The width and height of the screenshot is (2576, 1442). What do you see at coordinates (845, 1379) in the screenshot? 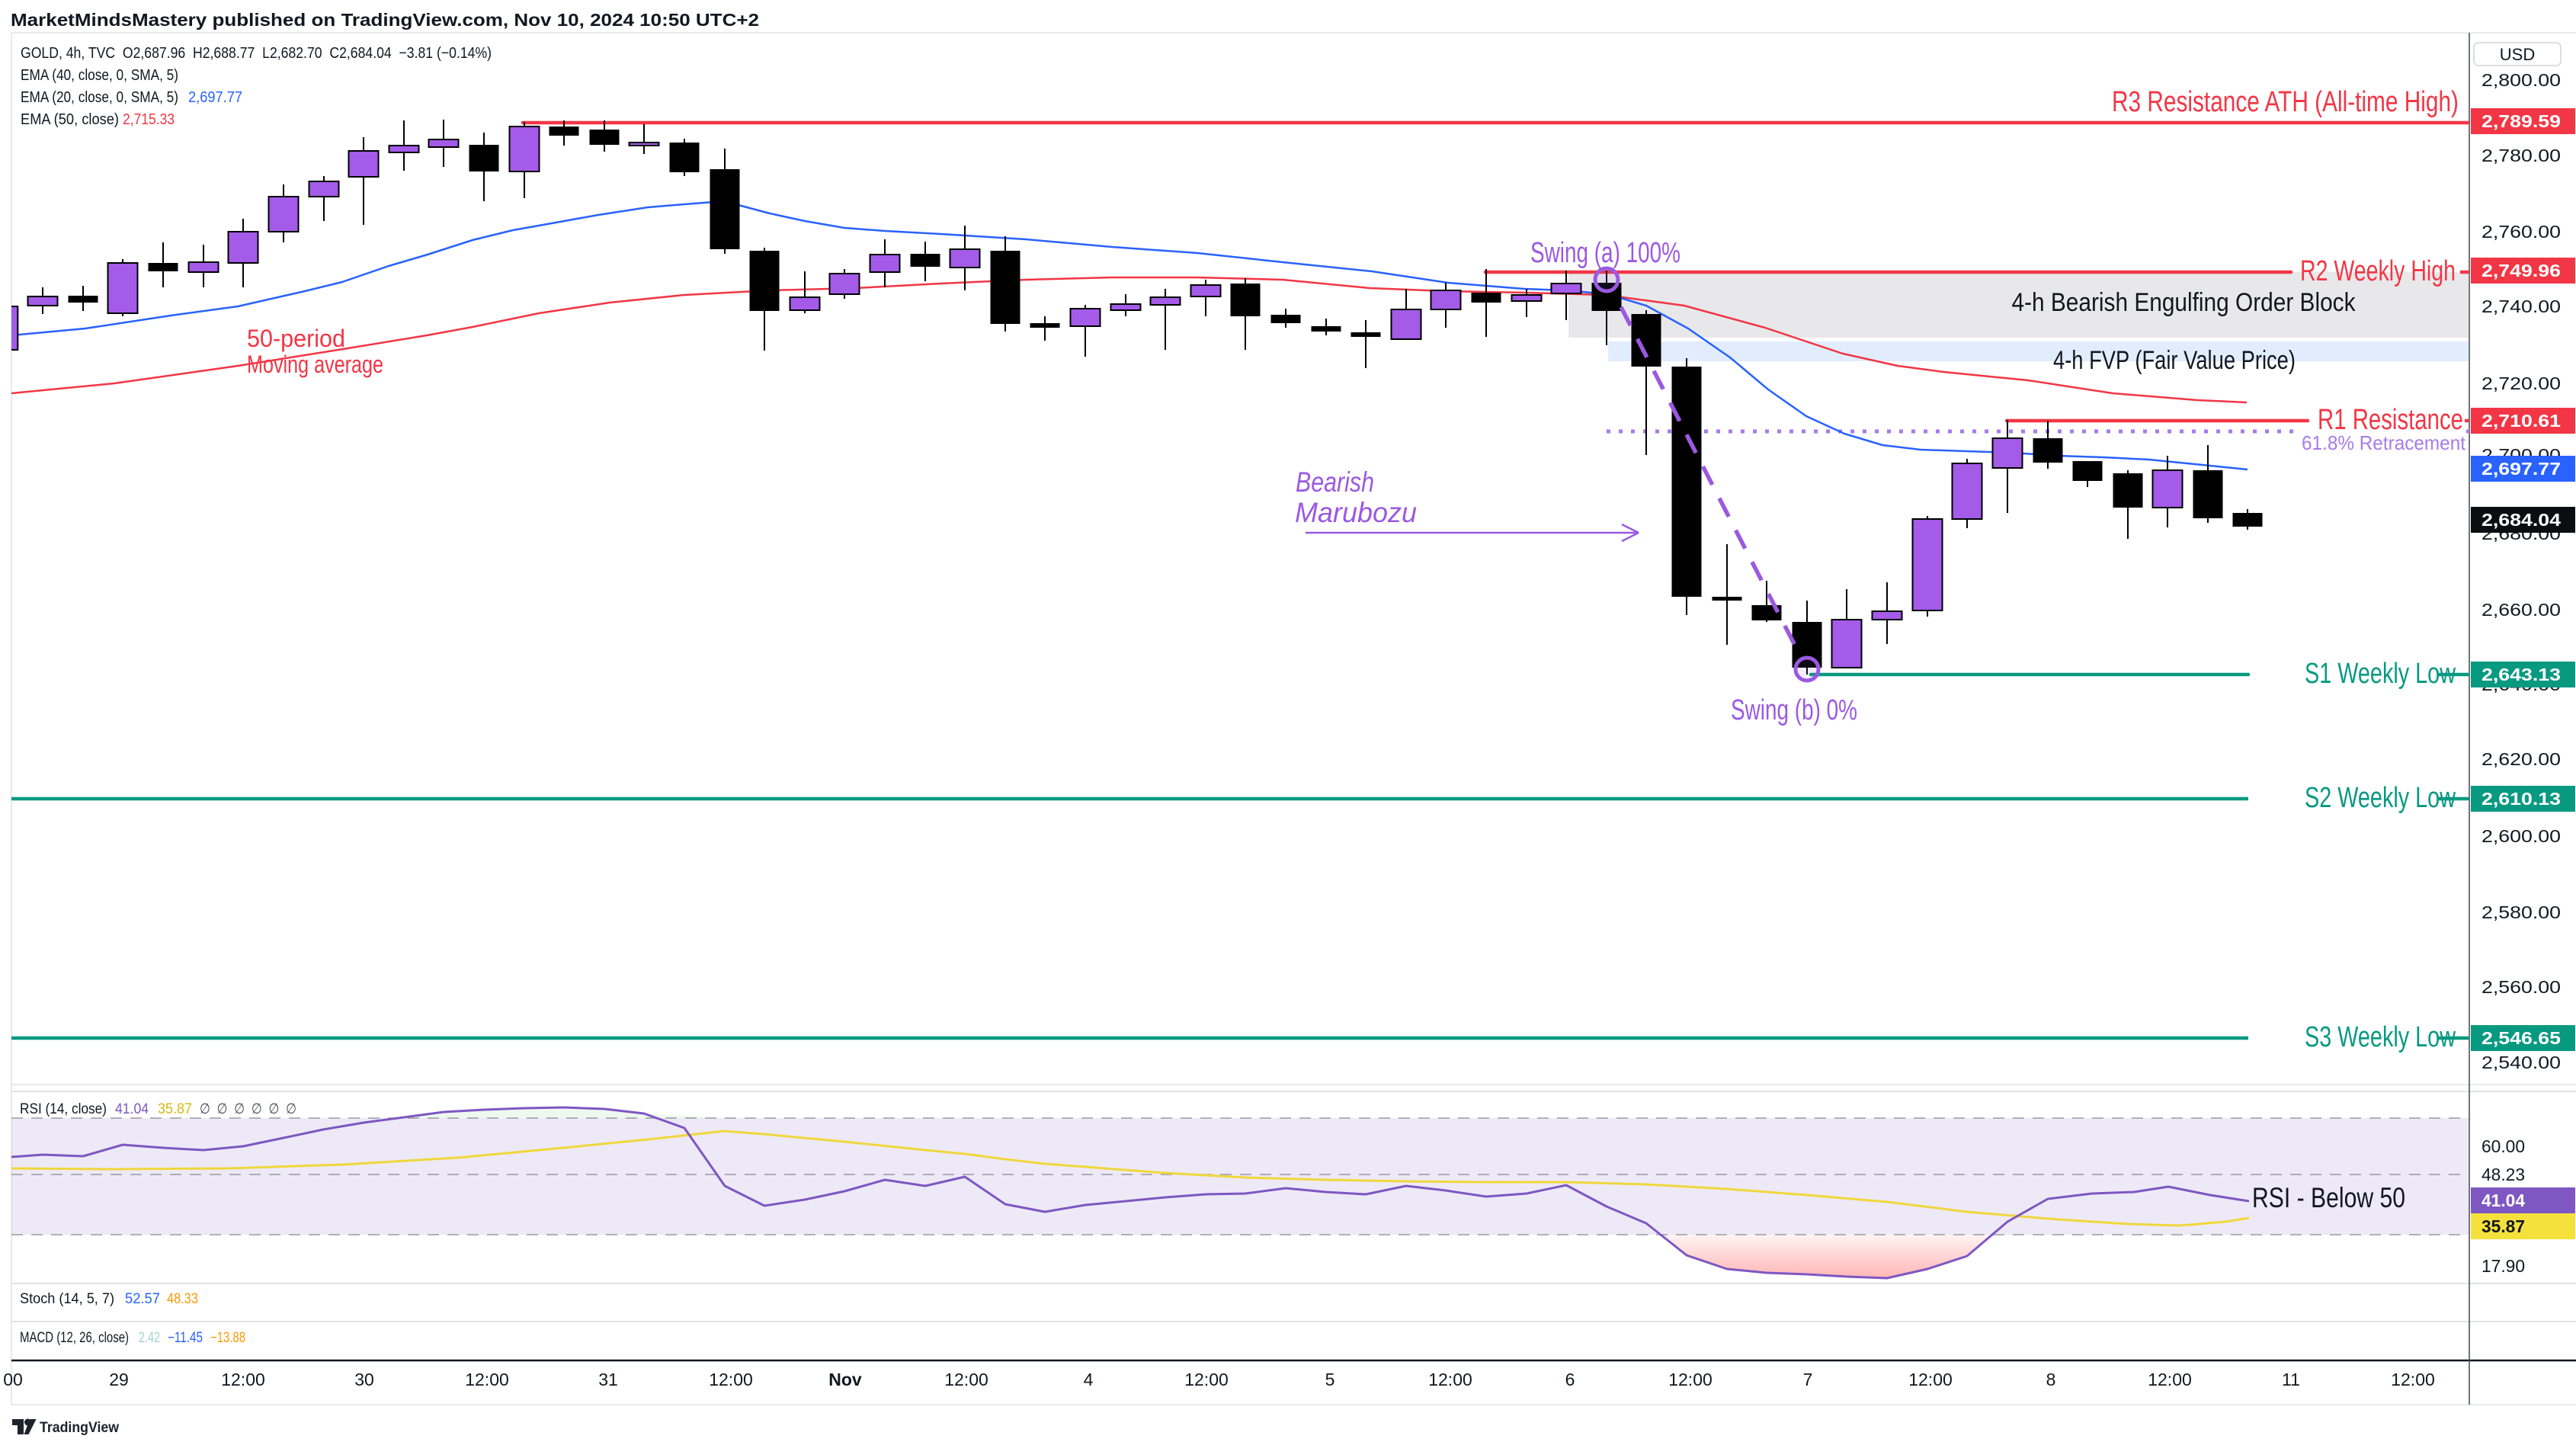
I see `svg-text: Nov` at bounding box center [845, 1379].